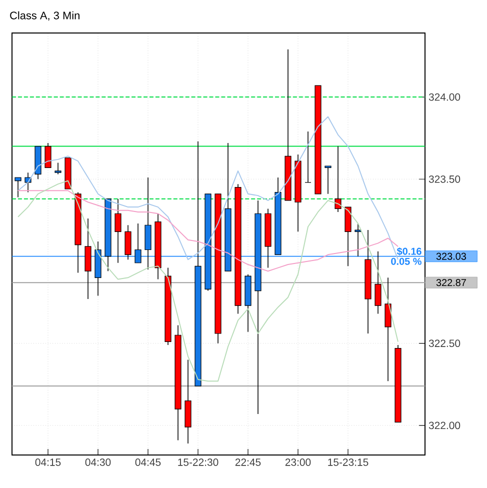  I want to click on x-tick-label: 04:45, so click(148, 462).